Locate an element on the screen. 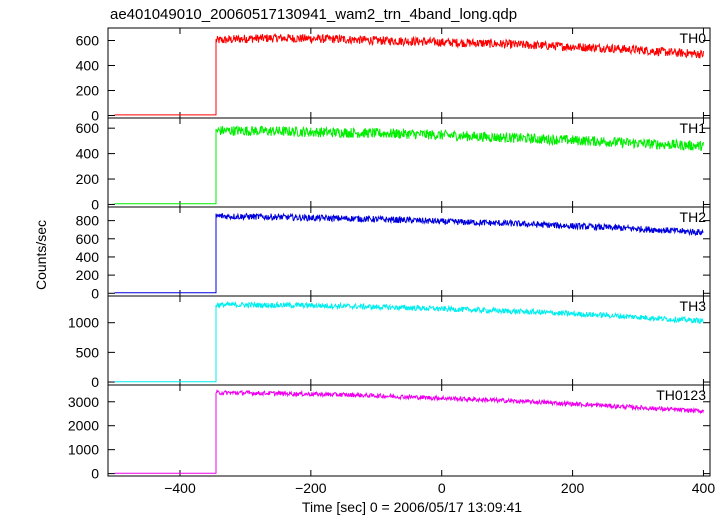 The height and width of the screenshot is (516, 723). series-label: TH2 is located at coordinates (693, 217).